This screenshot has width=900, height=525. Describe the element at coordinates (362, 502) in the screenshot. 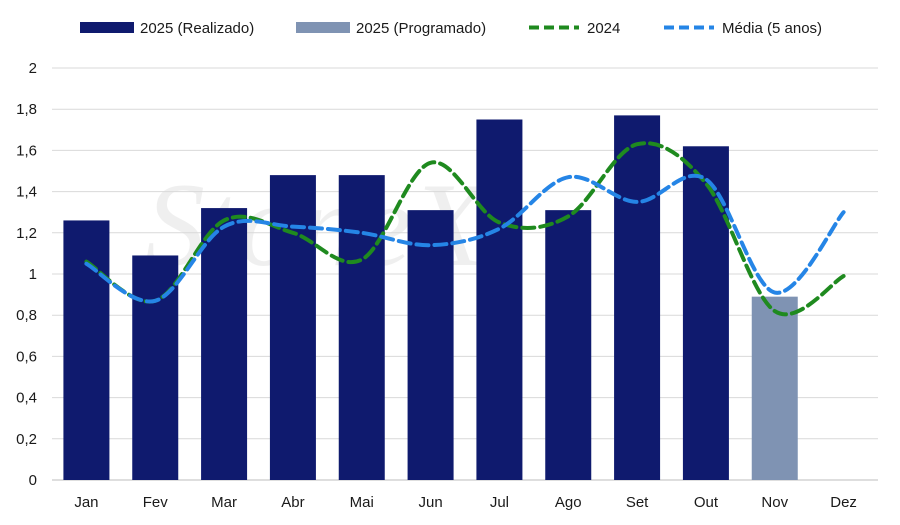

I see `x-tick-label: Mai` at that location.